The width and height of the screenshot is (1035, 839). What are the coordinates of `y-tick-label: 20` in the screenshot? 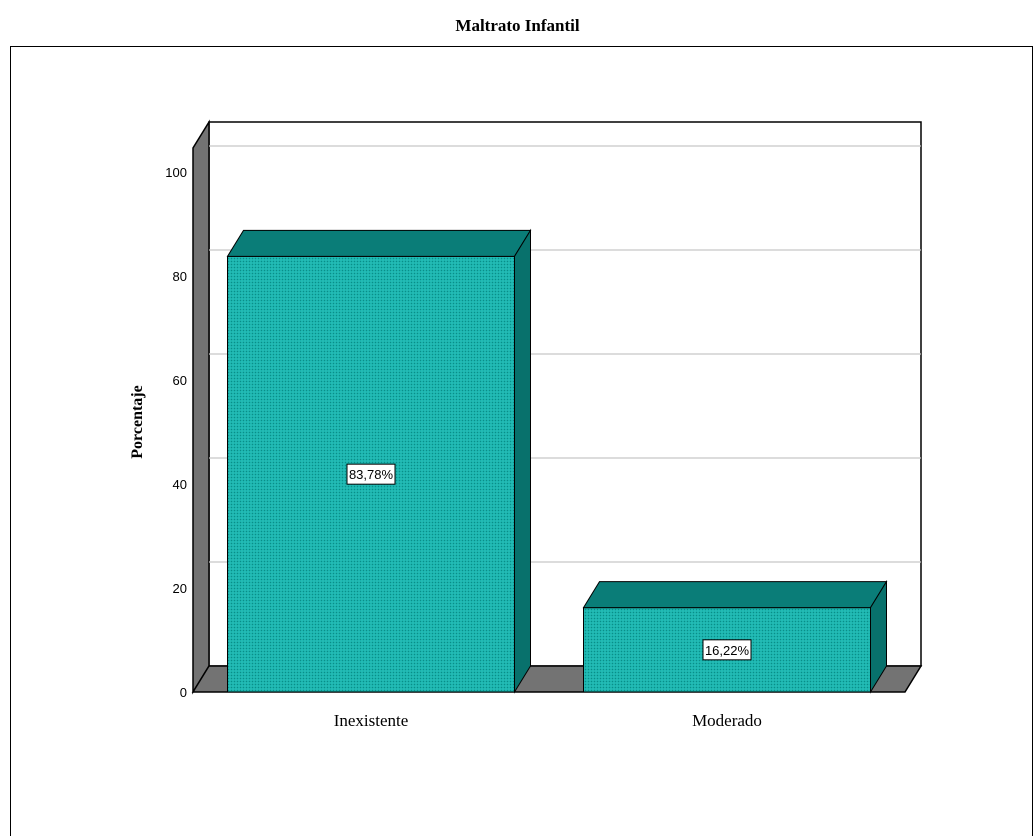 It's located at (180, 588).